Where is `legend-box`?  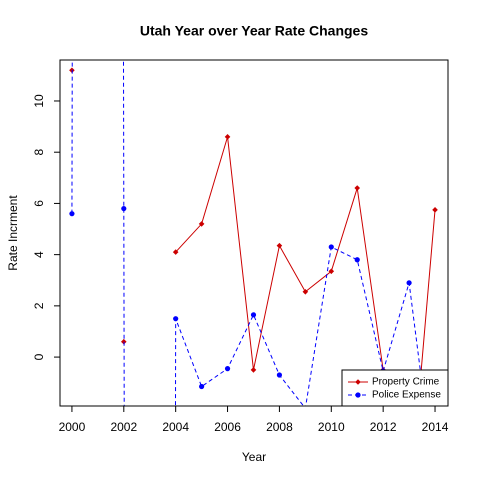
legend-box is located at coordinates (395, 388).